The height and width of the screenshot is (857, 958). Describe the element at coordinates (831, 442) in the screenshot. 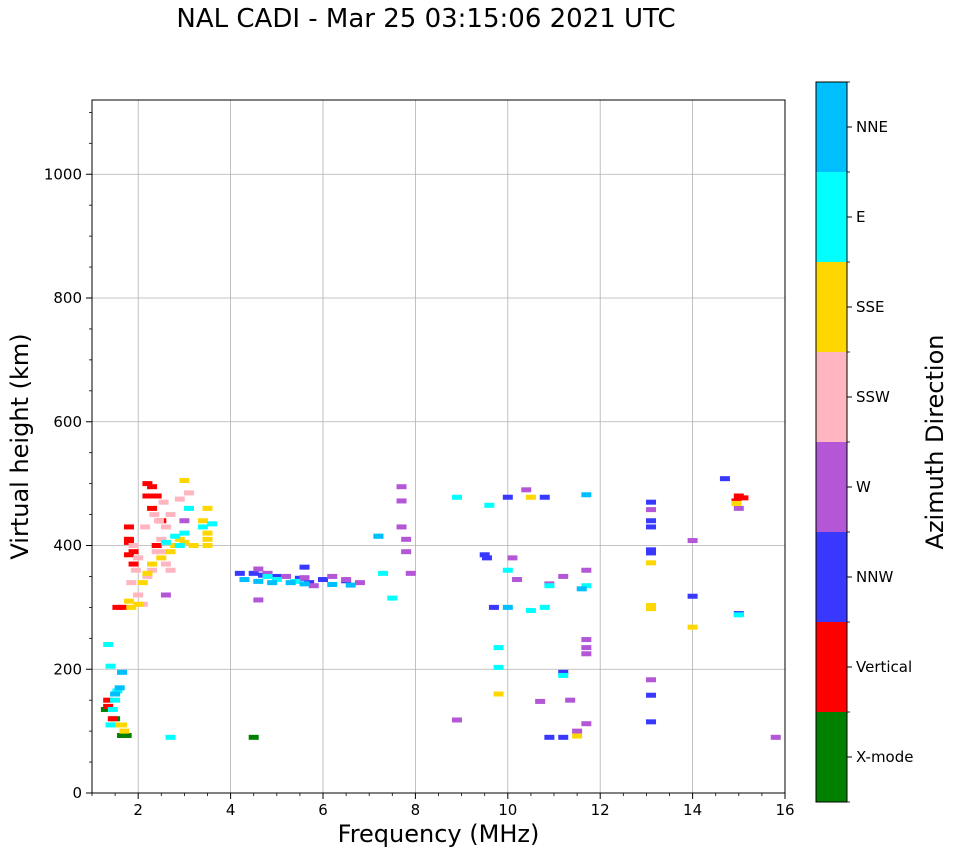

I see `colorbar-frame` at that location.